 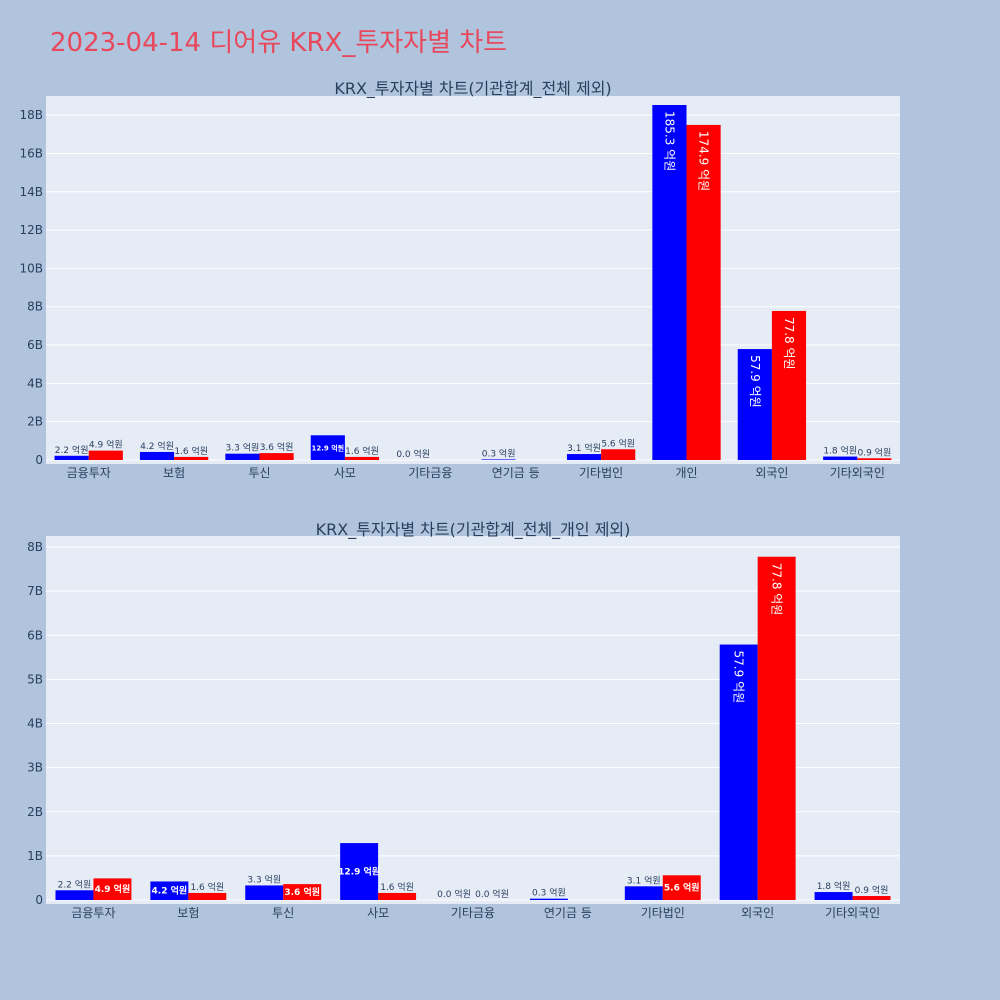 I want to click on y-tick-label: 12B, so click(x=31, y=230).